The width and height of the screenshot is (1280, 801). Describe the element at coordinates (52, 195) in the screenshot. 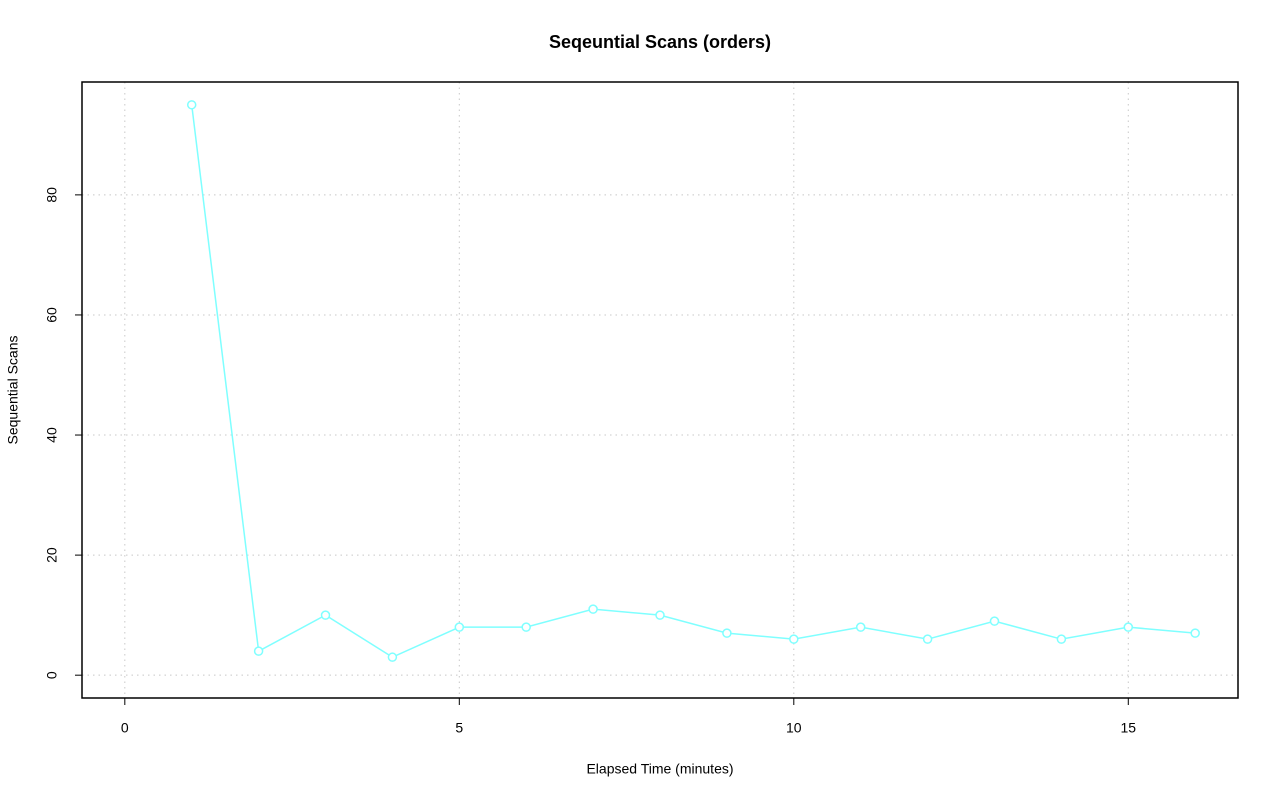

I see `y-tick-label: 80` at that location.